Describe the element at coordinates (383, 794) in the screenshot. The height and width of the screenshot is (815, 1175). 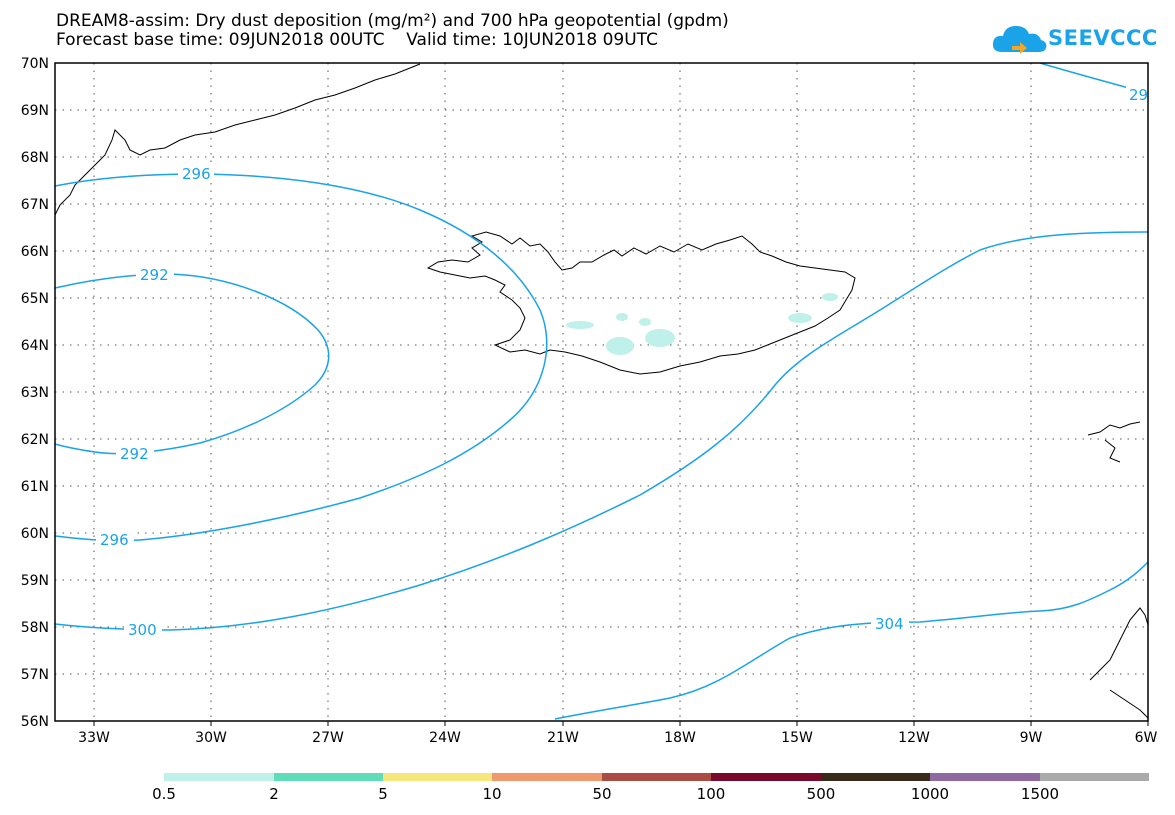
I see `legend-label: 5` at that location.